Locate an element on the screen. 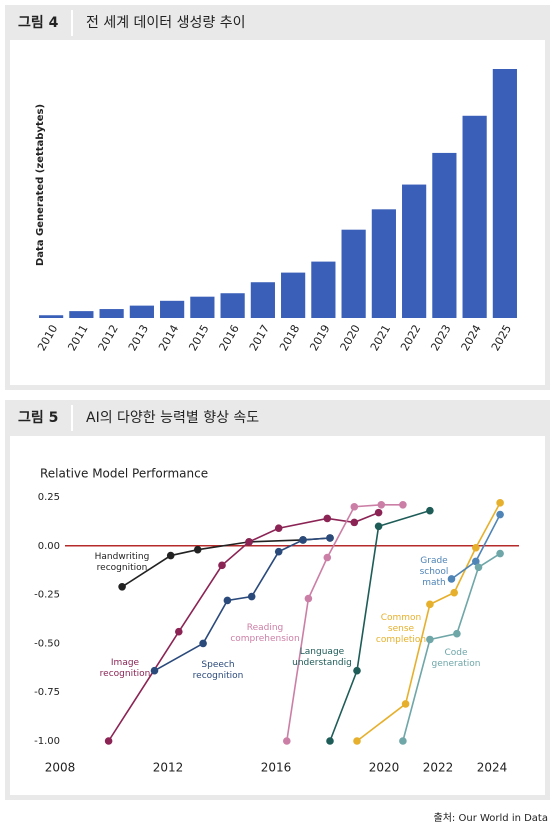 The image size is (555, 839). x-tick-label: 2020 is located at coordinates (384, 768).